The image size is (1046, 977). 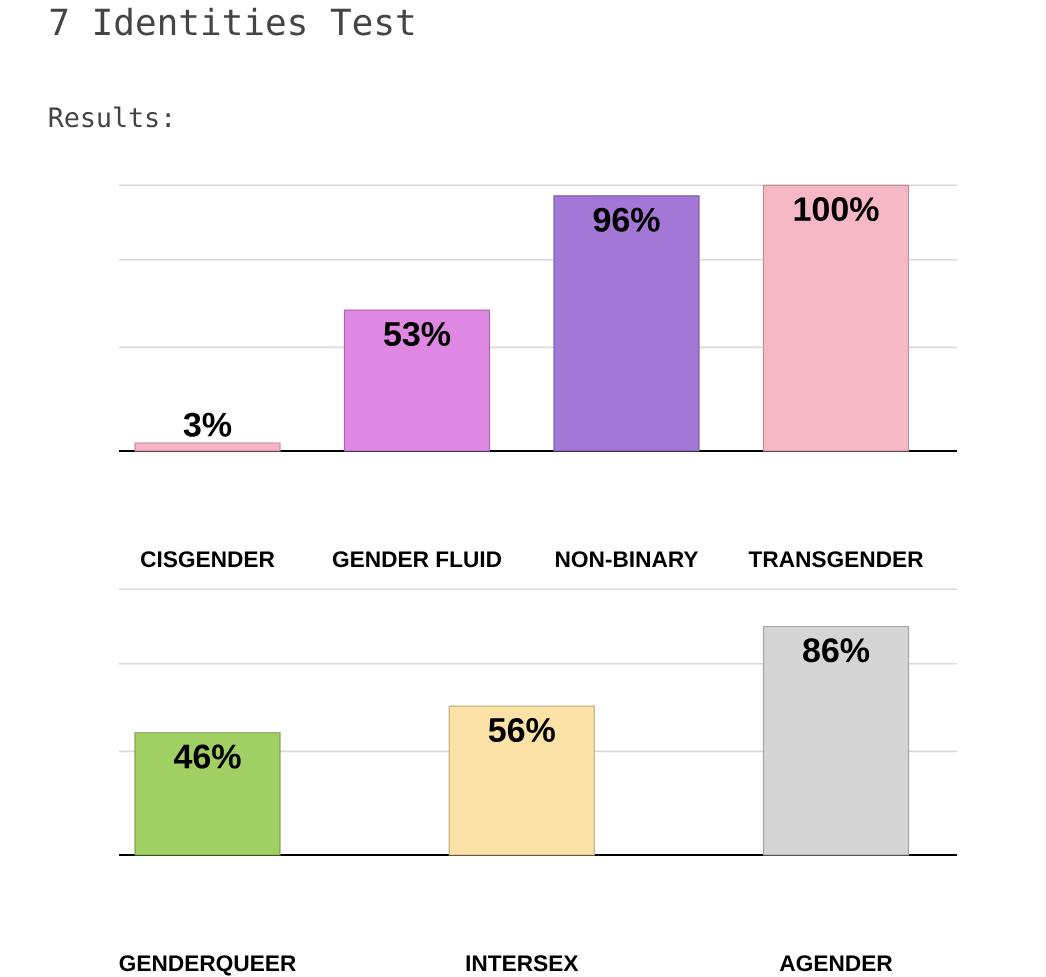 What do you see at coordinates (836, 559) in the screenshot?
I see `x-tick-label: TRANSGENDER` at bounding box center [836, 559].